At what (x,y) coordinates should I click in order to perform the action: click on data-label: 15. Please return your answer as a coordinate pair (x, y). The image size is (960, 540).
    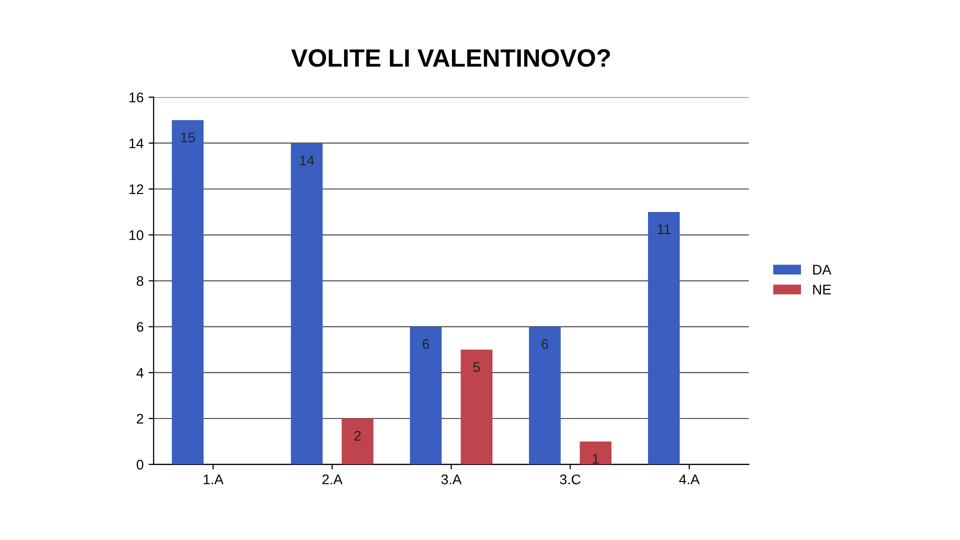
    Looking at the image, I should click on (188, 137).